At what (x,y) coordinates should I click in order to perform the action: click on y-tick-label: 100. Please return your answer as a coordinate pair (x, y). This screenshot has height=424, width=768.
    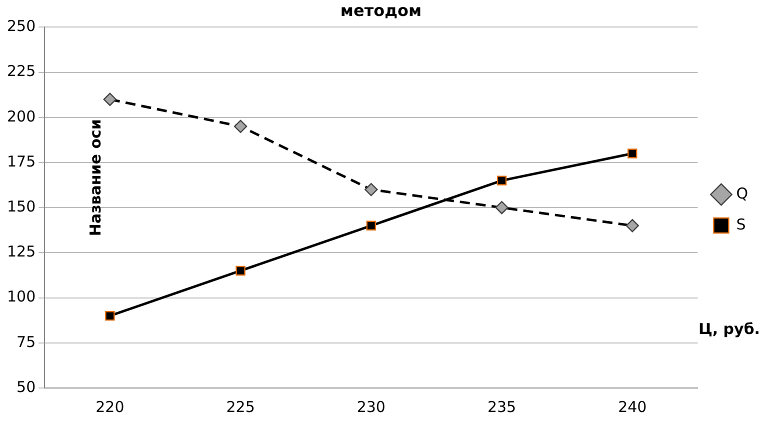
    Looking at the image, I should click on (21, 297).